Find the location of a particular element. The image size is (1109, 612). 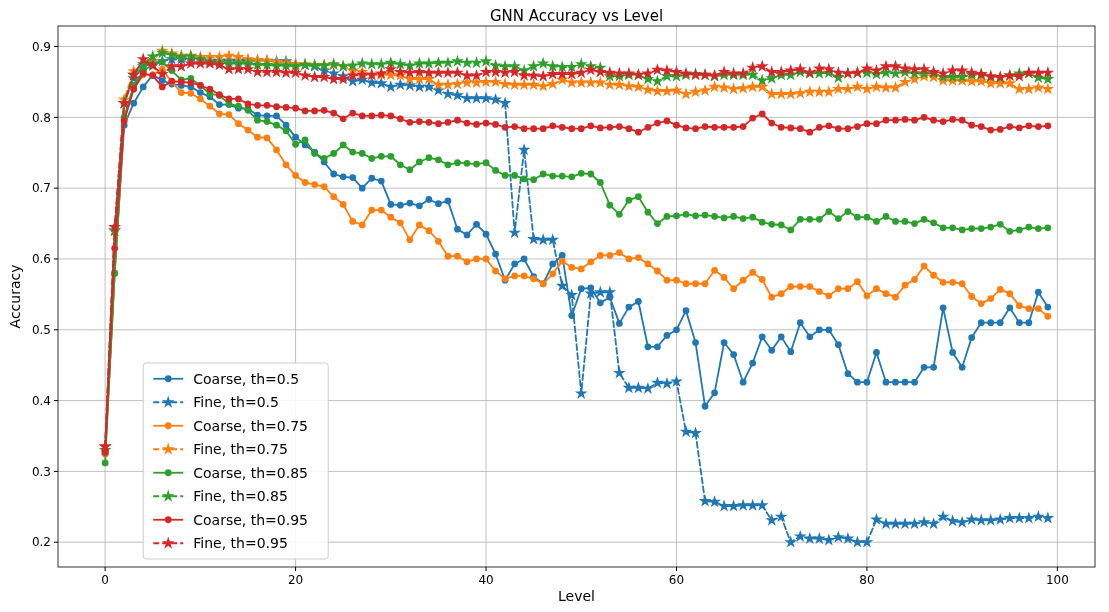

y-tick-label: 0.7 is located at coordinates (41, 188).